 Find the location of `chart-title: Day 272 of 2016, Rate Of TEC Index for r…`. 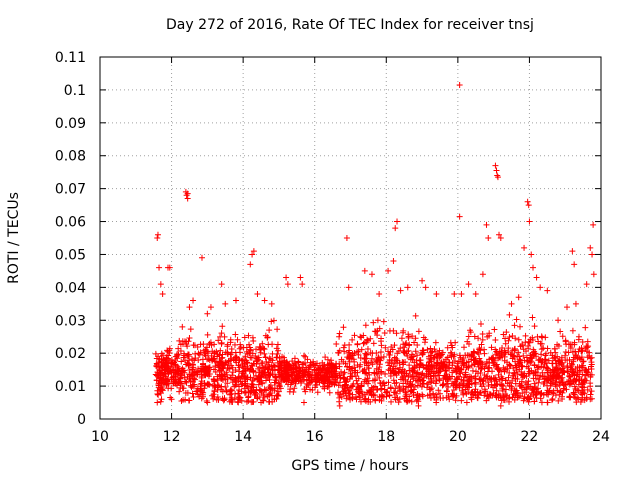

chart-title: Day 272 of 2016, Rate Of TEC Index for r… is located at coordinates (350, 25).